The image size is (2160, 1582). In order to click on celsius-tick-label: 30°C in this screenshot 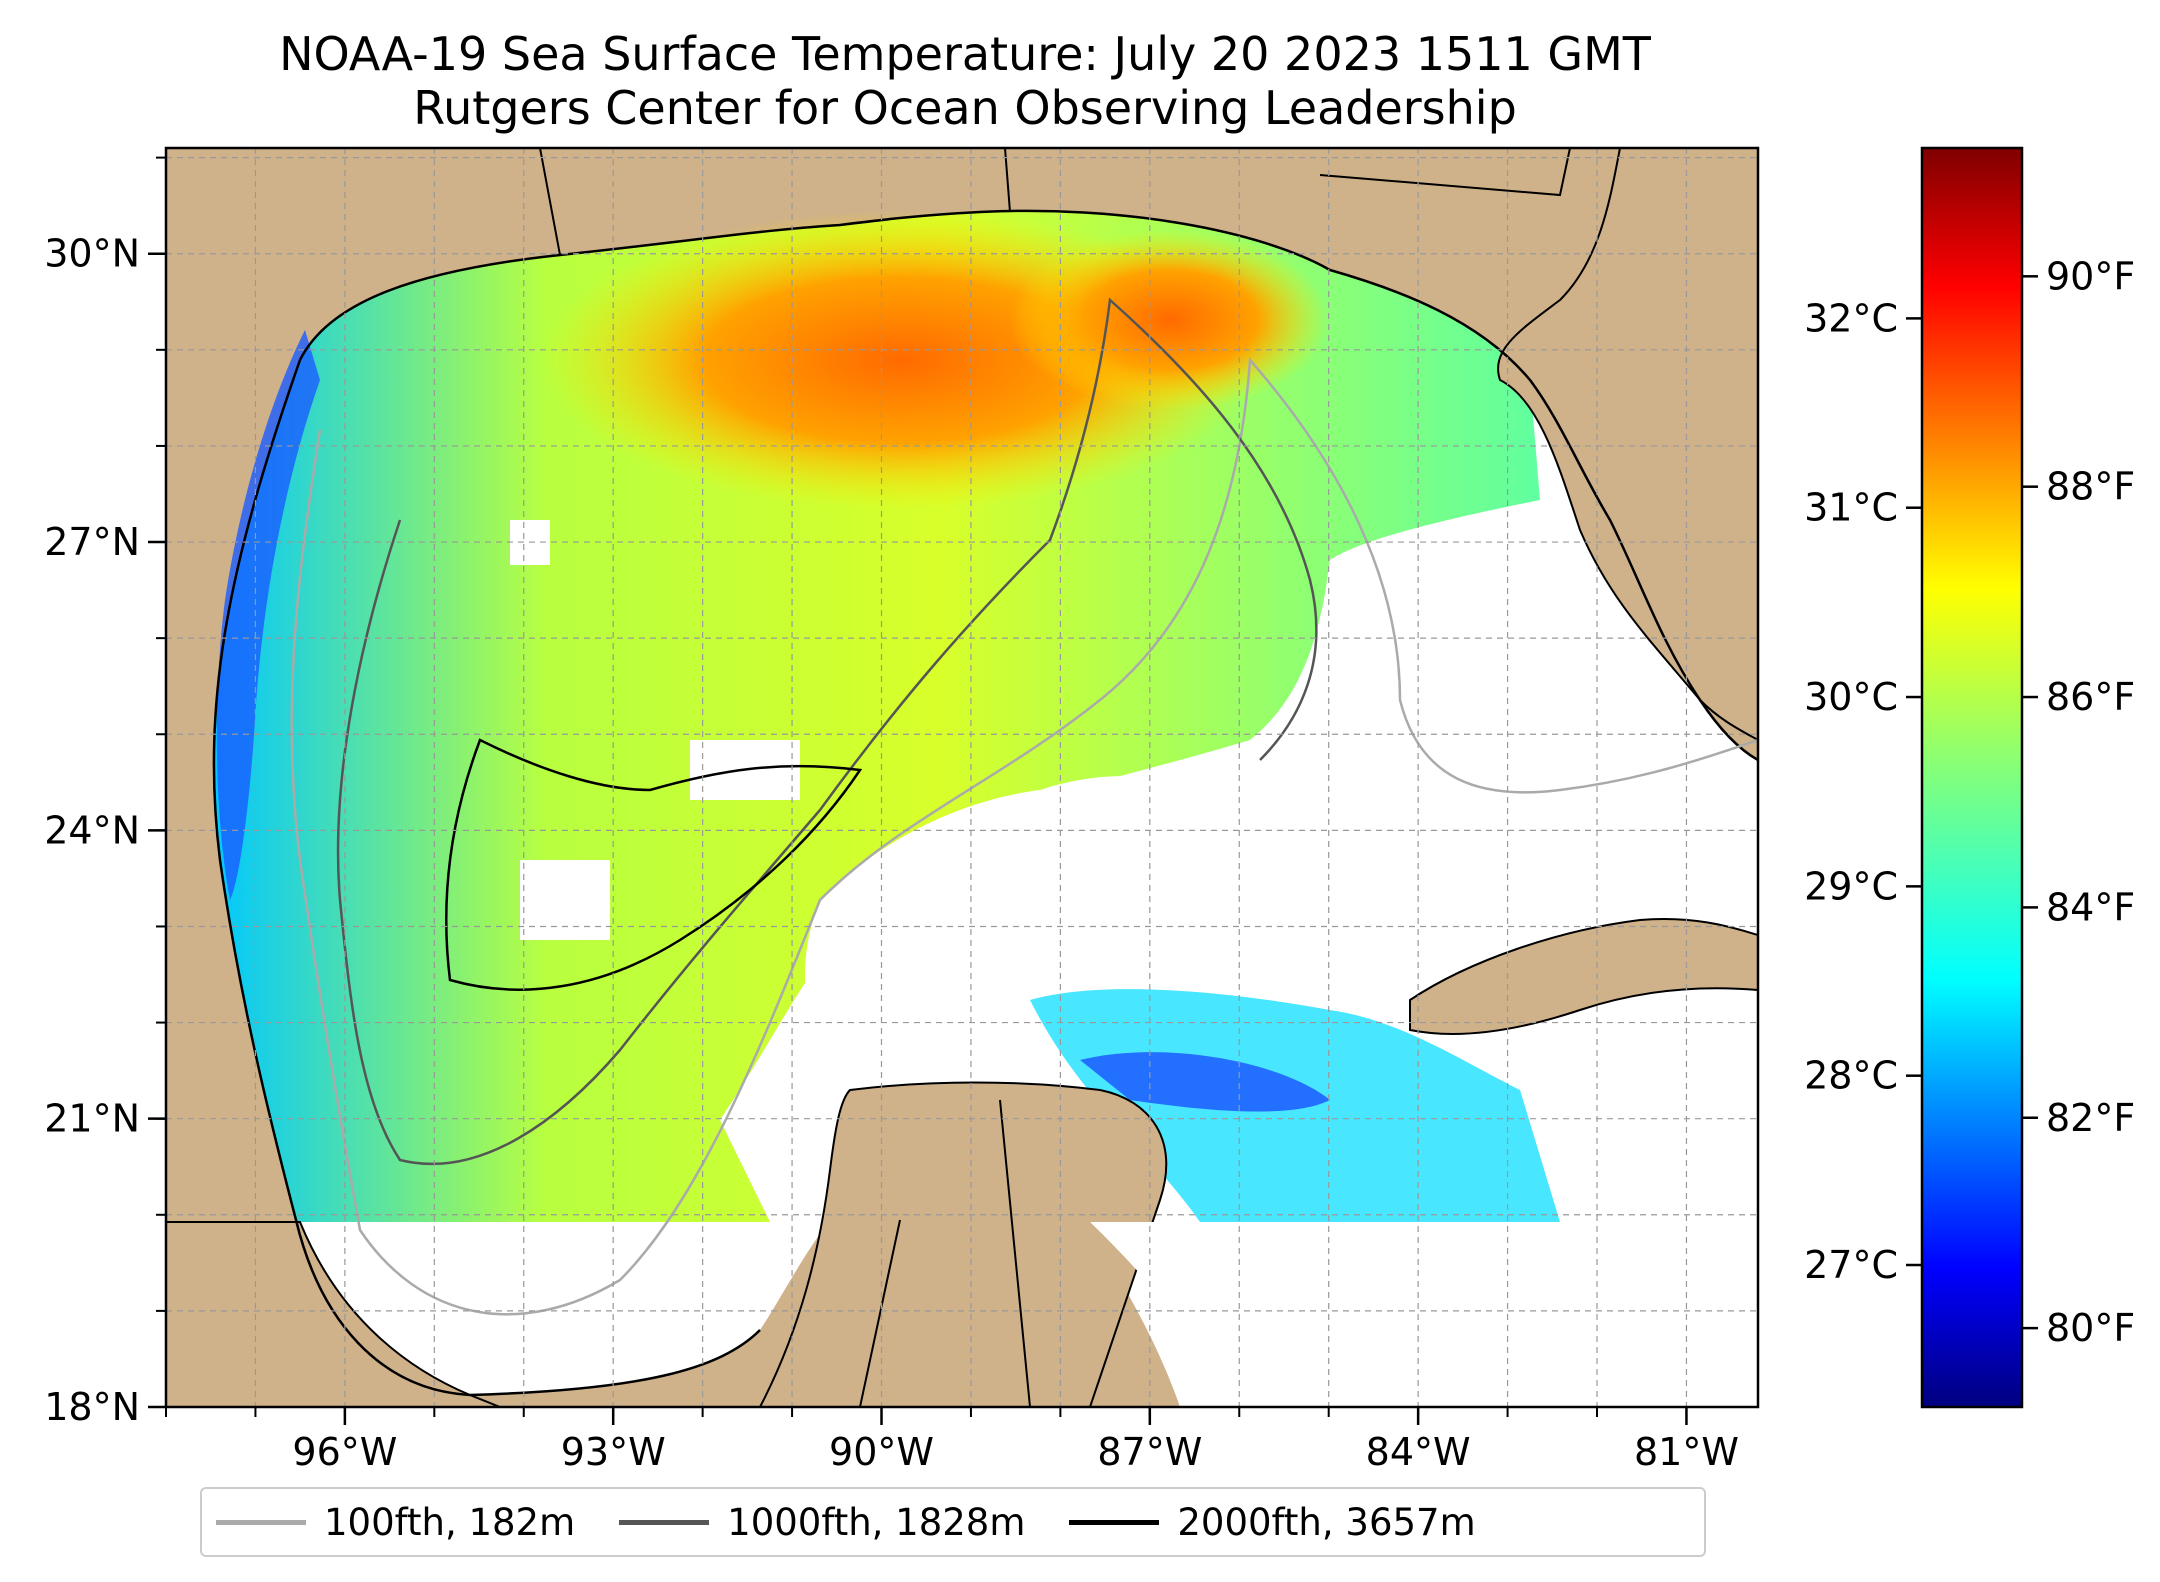, I will do `click(1851, 697)`.